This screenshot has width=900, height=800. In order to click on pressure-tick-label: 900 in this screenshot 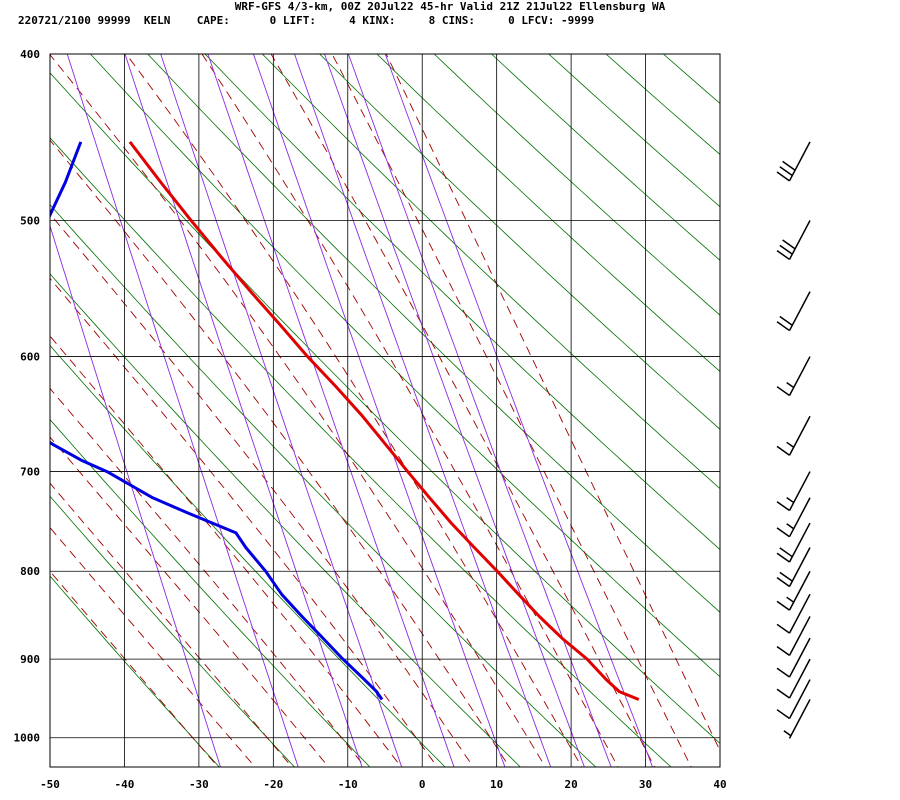, I will do `click(30, 659)`.